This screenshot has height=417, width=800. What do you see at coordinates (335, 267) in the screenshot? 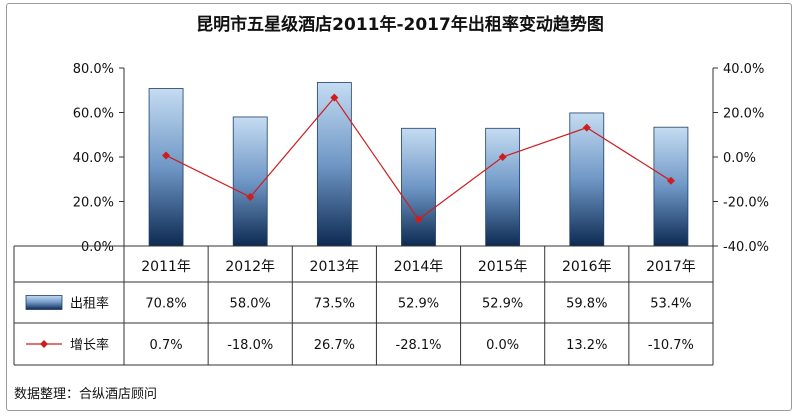
I see `x-tick-label: 2013年` at bounding box center [335, 267].